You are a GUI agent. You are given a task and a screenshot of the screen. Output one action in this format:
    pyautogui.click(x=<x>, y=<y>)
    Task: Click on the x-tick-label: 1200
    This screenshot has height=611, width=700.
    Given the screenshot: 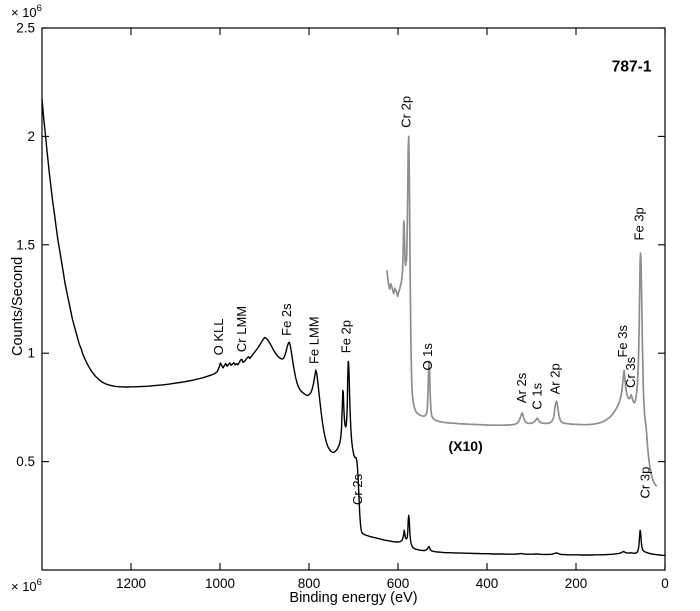 What is the action you would take?
    pyautogui.click(x=131, y=583)
    